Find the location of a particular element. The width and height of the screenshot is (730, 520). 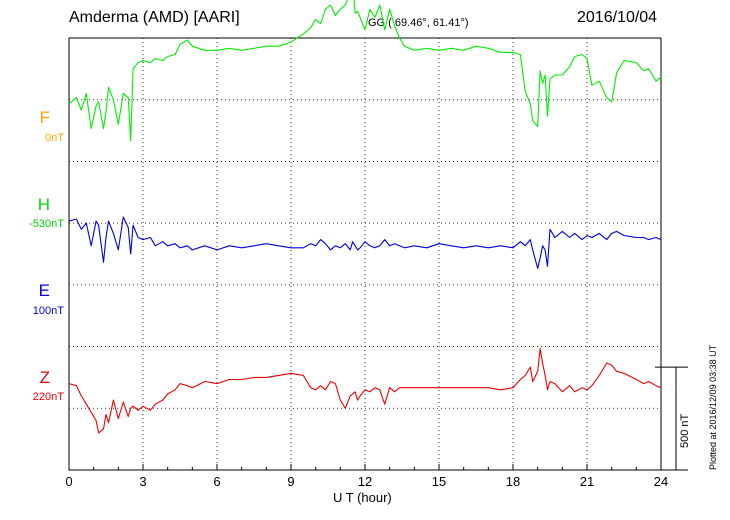

baseline-h: -530nT is located at coordinates (46, 224).